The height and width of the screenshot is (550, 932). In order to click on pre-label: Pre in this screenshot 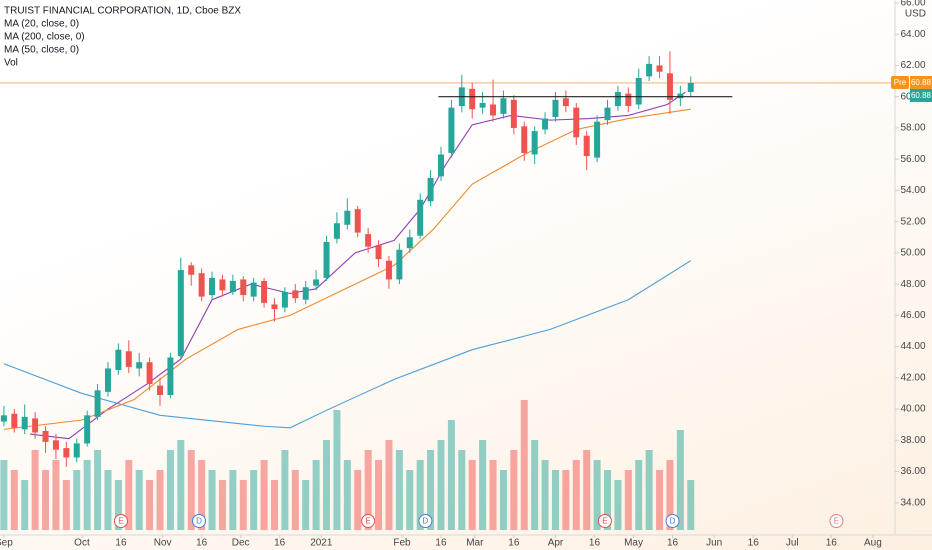, I will do `click(900, 82)`.